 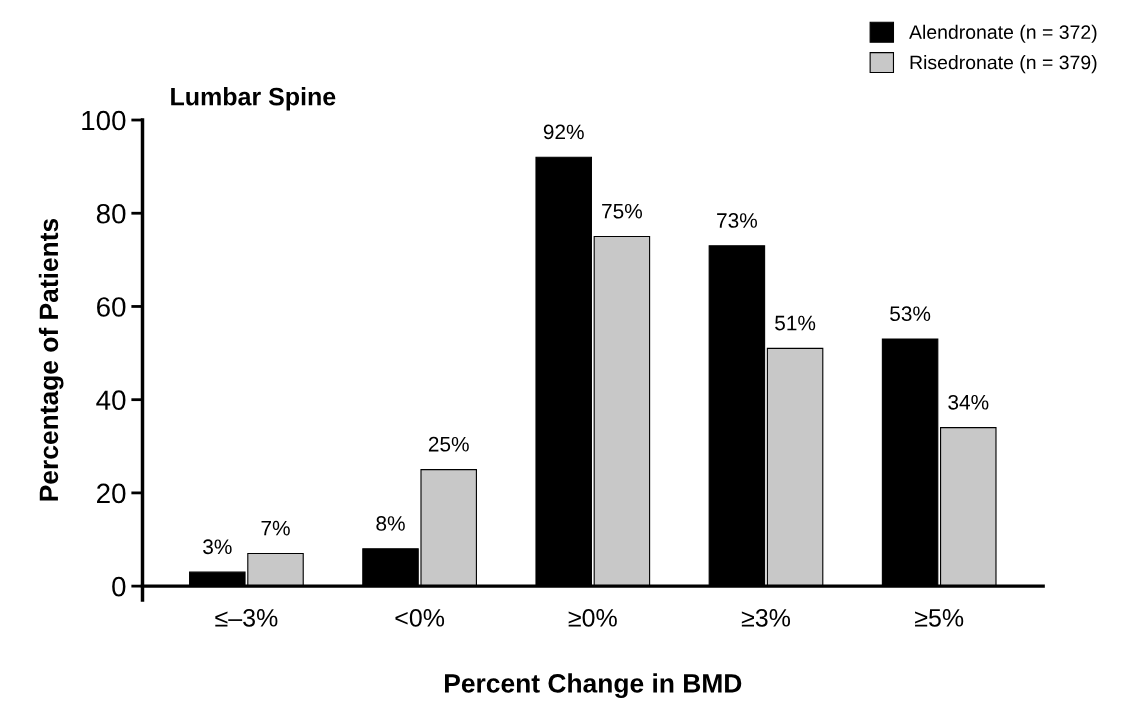 I want to click on y-axis-title: Percentage of Patients, so click(x=51, y=359).